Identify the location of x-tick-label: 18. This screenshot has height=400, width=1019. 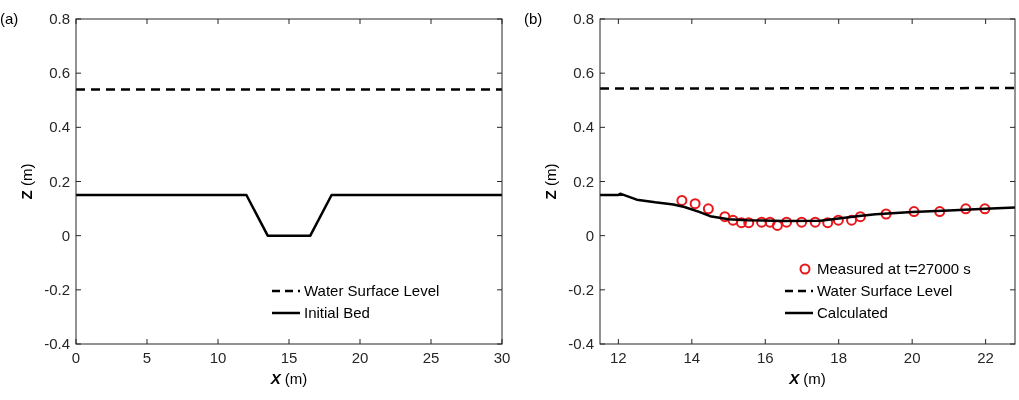
(839, 357).